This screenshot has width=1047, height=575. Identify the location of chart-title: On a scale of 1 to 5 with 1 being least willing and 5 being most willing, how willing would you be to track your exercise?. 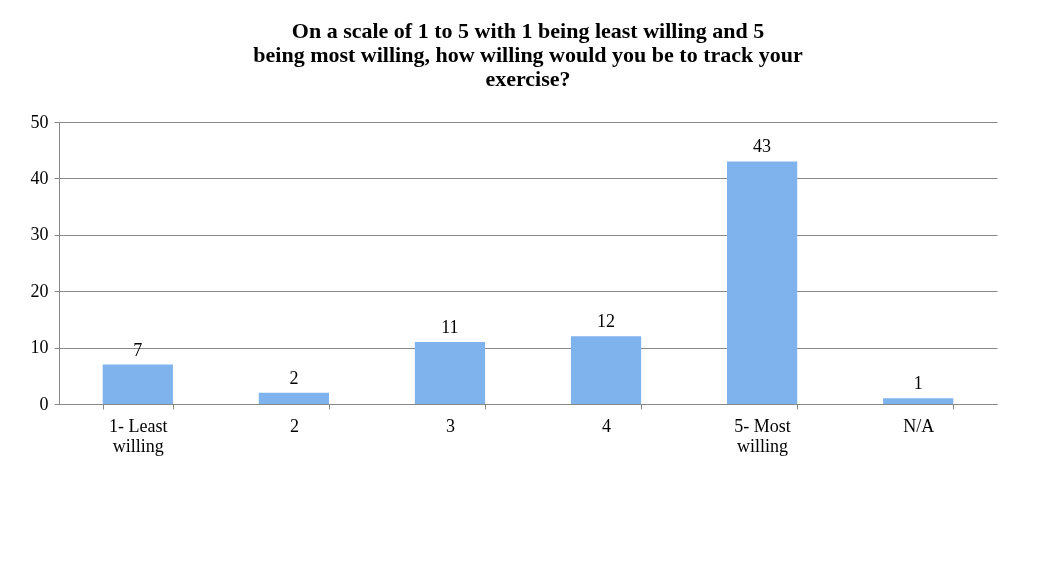
(528, 54).